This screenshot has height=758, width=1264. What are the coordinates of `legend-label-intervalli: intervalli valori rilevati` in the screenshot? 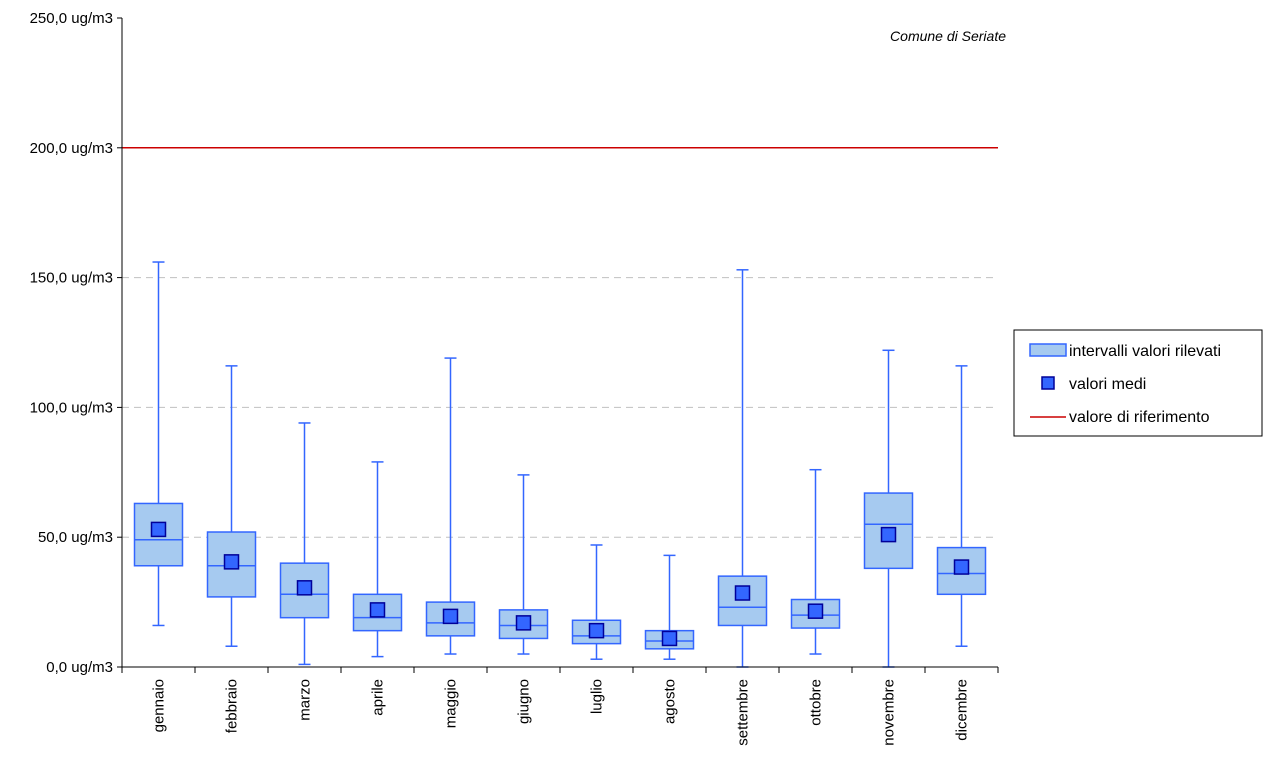 It's located at (1145, 351).